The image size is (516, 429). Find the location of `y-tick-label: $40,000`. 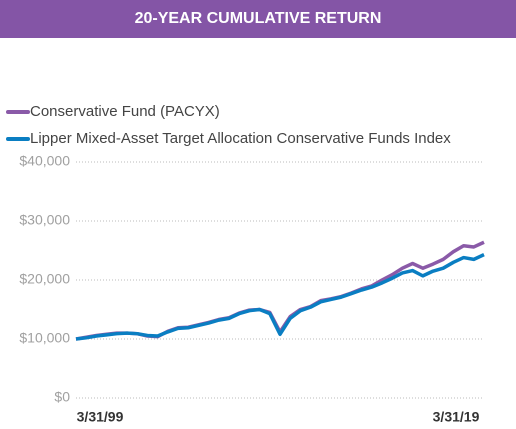

y-tick-label: $40,000 is located at coordinates (44, 161).